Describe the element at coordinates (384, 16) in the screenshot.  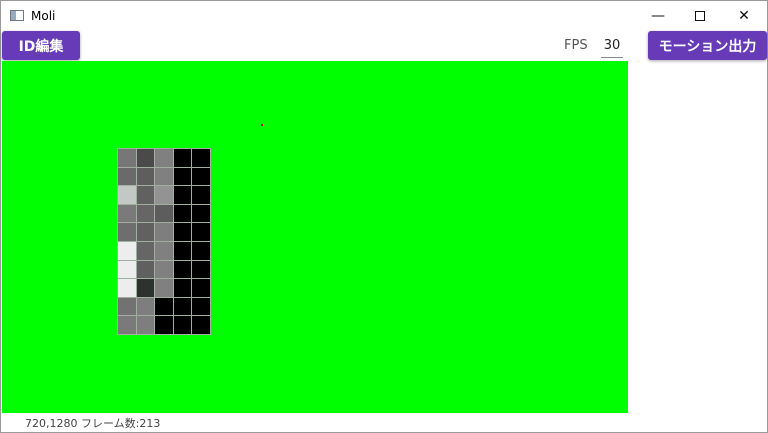
I see `title-bar: Moli — ✕` at that location.